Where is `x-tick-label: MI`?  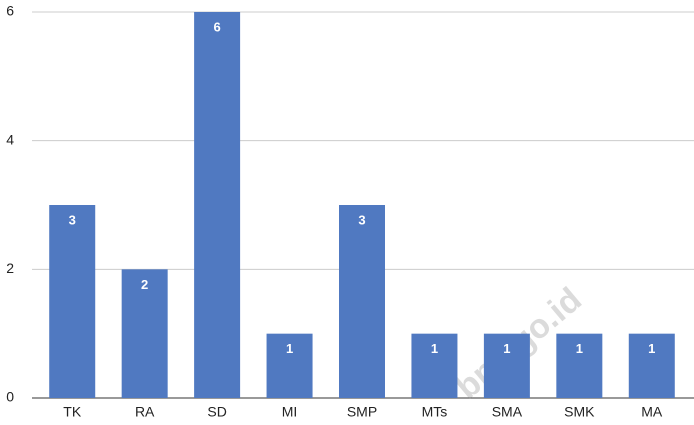 x-tick-label: MI is located at coordinates (290, 412).